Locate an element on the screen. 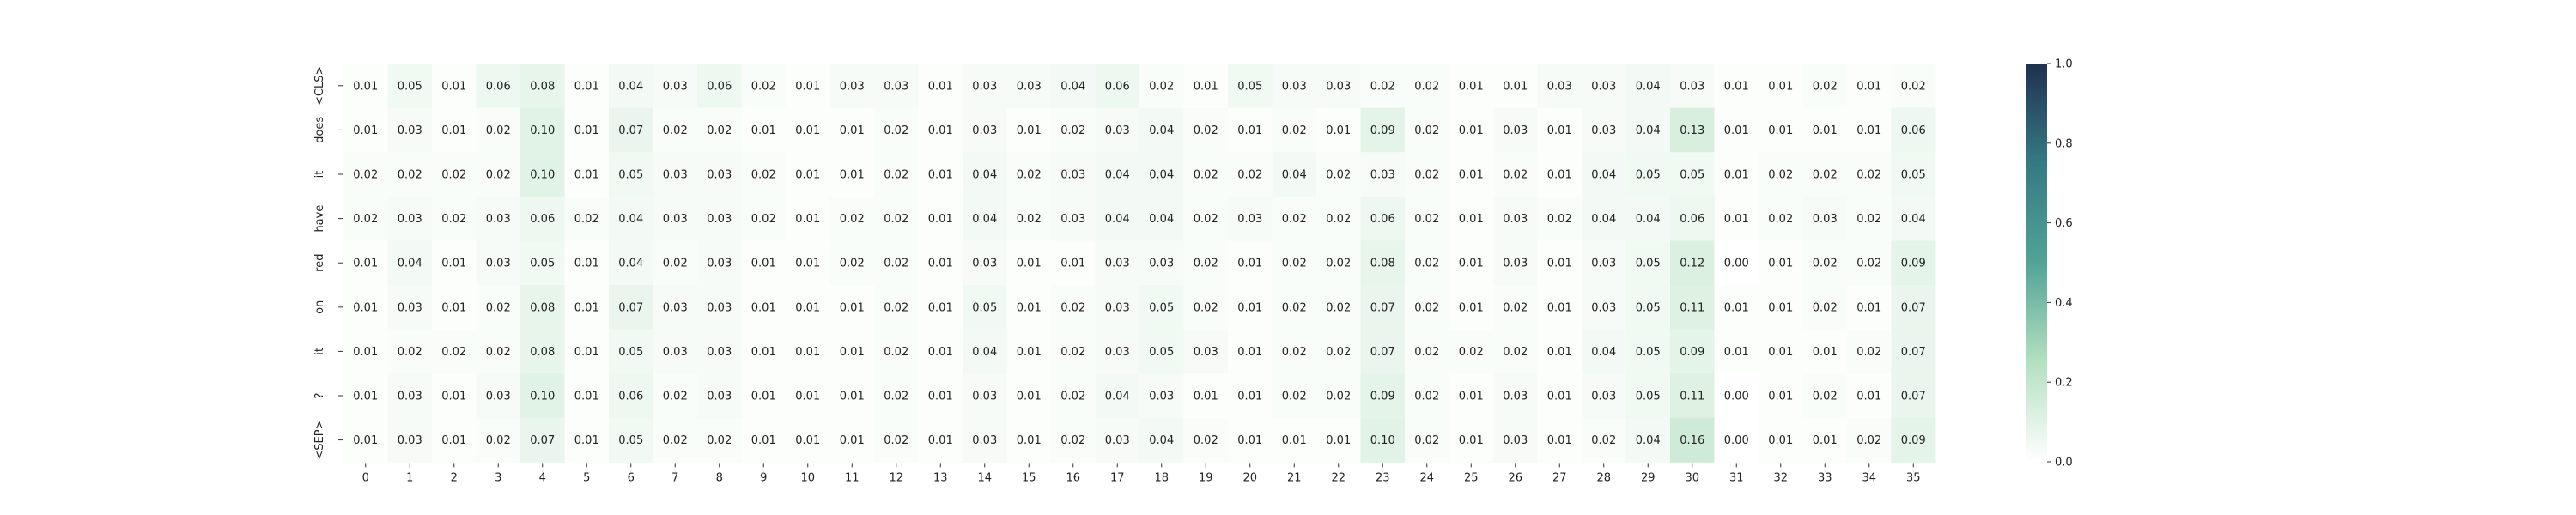 Image resolution: width=2576 pixels, height=515 pixels. x-tick-label: 25 is located at coordinates (1471, 477).